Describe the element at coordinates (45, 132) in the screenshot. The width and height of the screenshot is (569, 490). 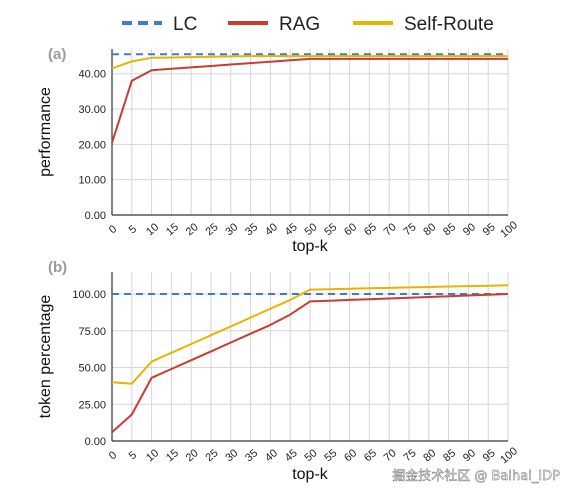
I see `y-axis-title: performance` at that location.